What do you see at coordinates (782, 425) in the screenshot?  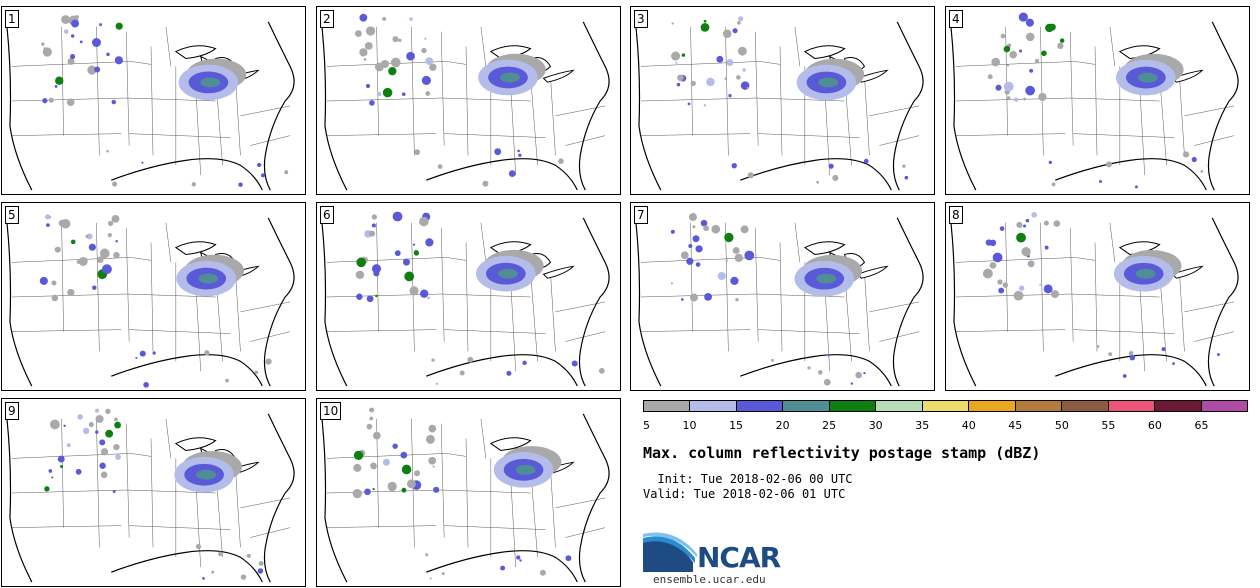 I see `colorbar-tick-label: 20` at bounding box center [782, 425].